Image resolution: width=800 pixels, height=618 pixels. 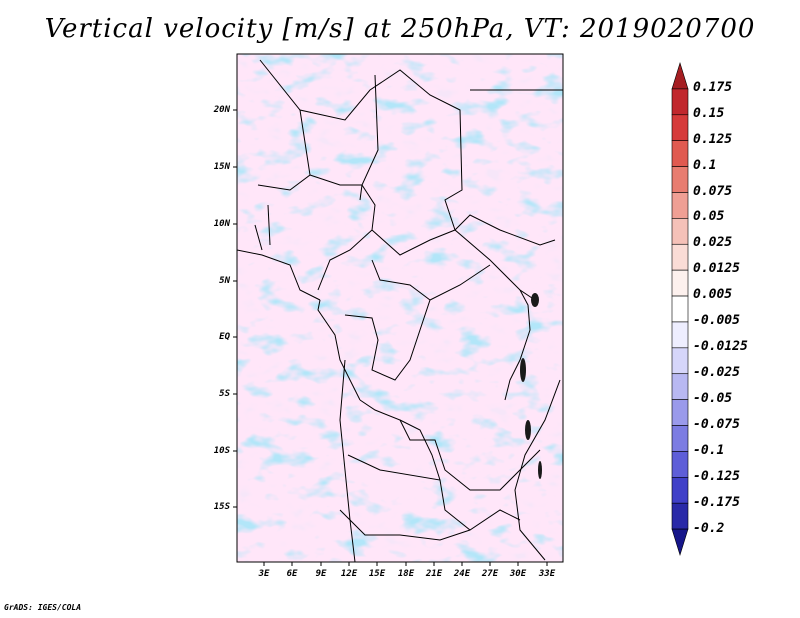 What do you see at coordinates (321, 574) in the screenshot?
I see `lon-label-9e: 9E` at bounding box center [321, 574].